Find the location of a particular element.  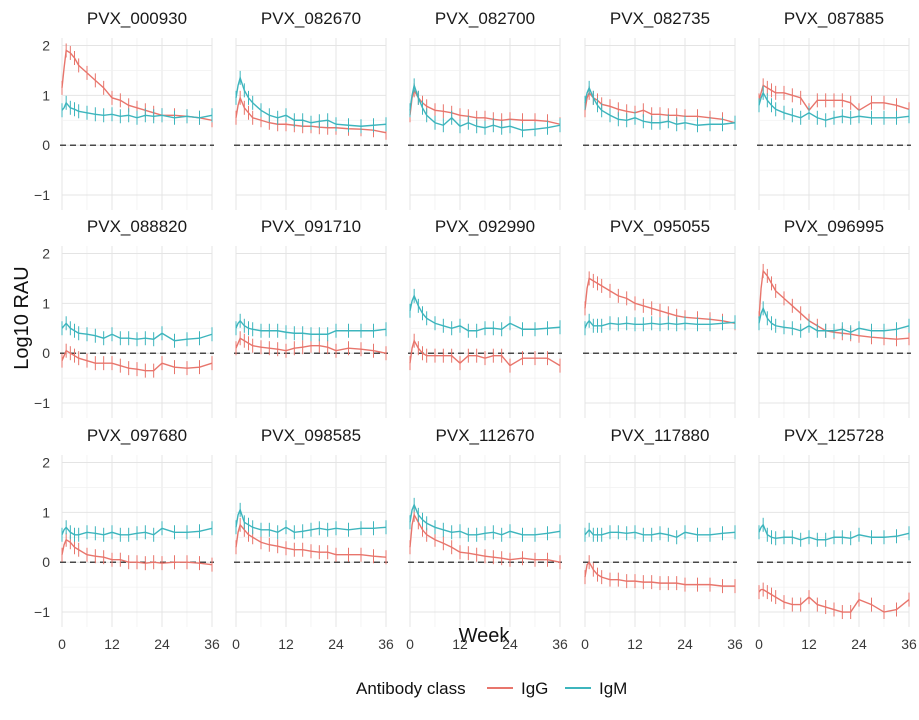

panel: PVX_095055 is located at coordinates (660, 317).